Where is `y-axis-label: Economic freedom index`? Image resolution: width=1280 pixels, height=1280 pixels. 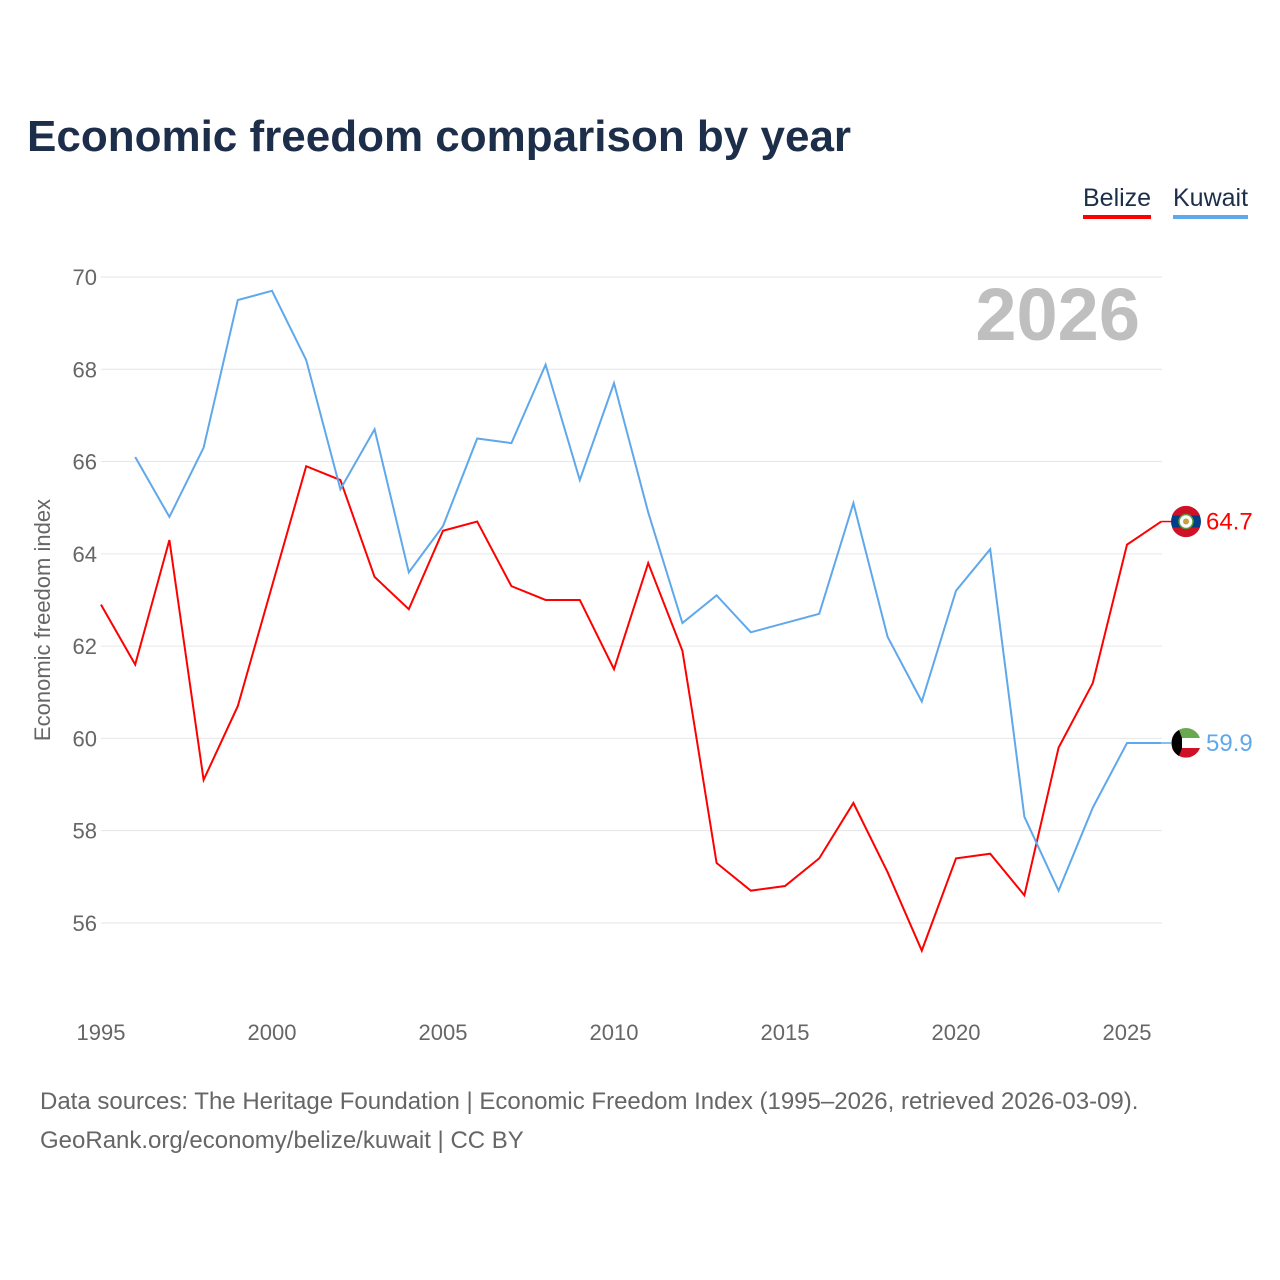
y-axis-label: Economic freedom index is located at coordinates (42, 620).